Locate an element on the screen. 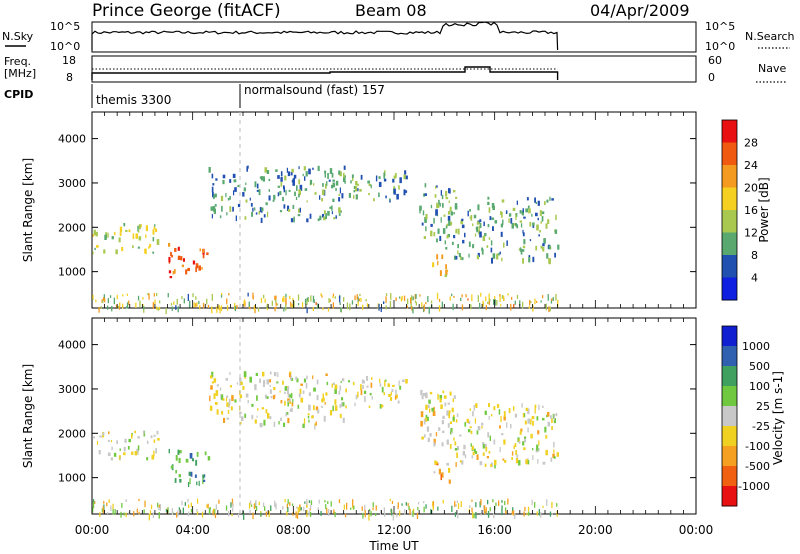 Image resolution: width=800 pixels, height=554 pixels. velocity-ylabel: Slant Range [km] is located at coordinates (28, 416).